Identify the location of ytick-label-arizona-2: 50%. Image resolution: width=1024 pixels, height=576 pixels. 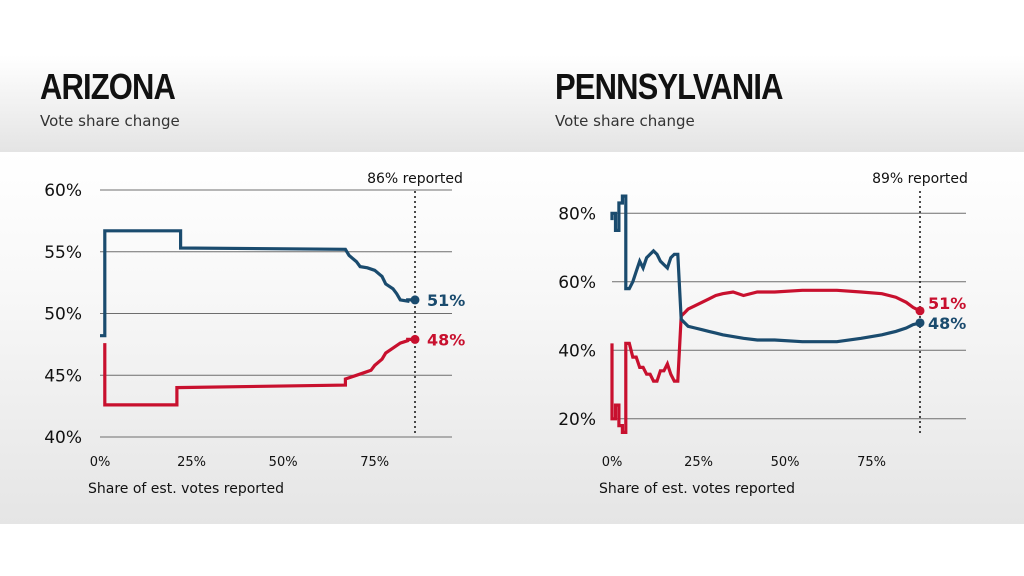
(63, 315).